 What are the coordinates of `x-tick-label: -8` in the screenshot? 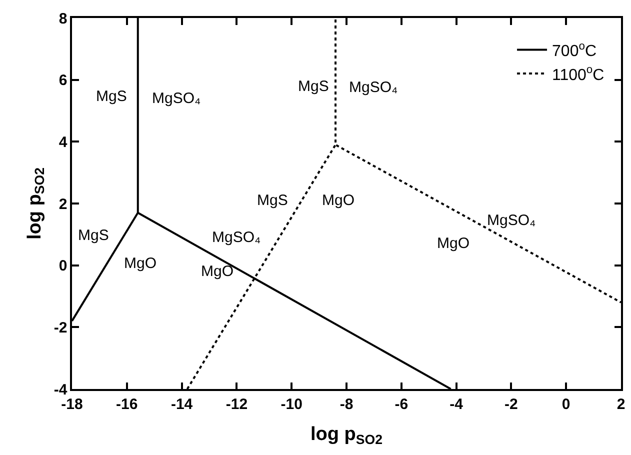 It's located at (347, 404).